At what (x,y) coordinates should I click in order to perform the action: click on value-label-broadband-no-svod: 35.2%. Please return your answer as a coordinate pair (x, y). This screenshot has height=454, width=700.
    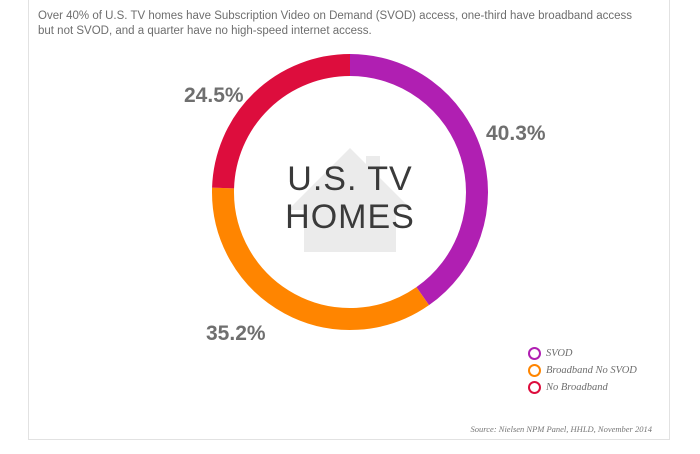
    Looking at the image, I should click on (236, 333).